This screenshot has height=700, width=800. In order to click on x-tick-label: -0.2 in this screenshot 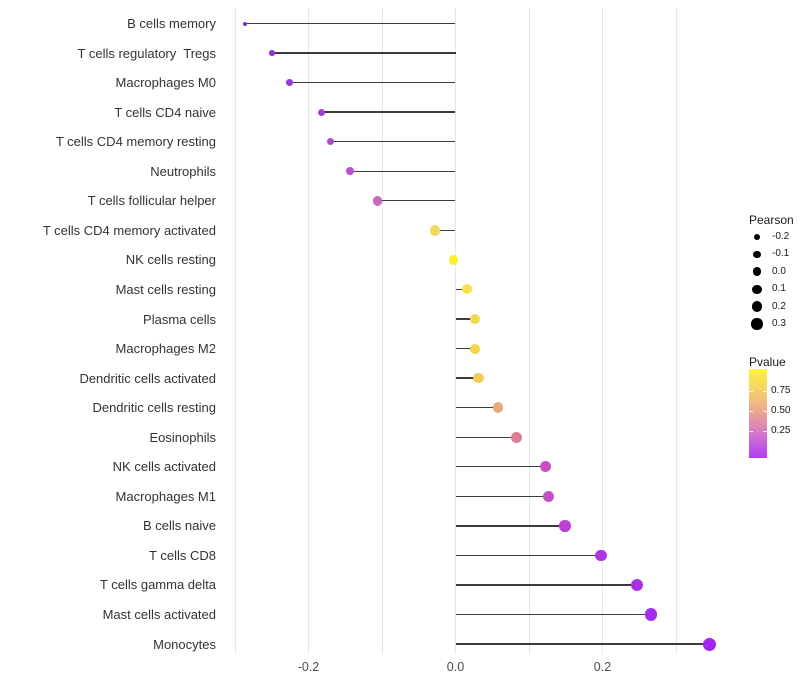, I will do `click(308, 667)`.